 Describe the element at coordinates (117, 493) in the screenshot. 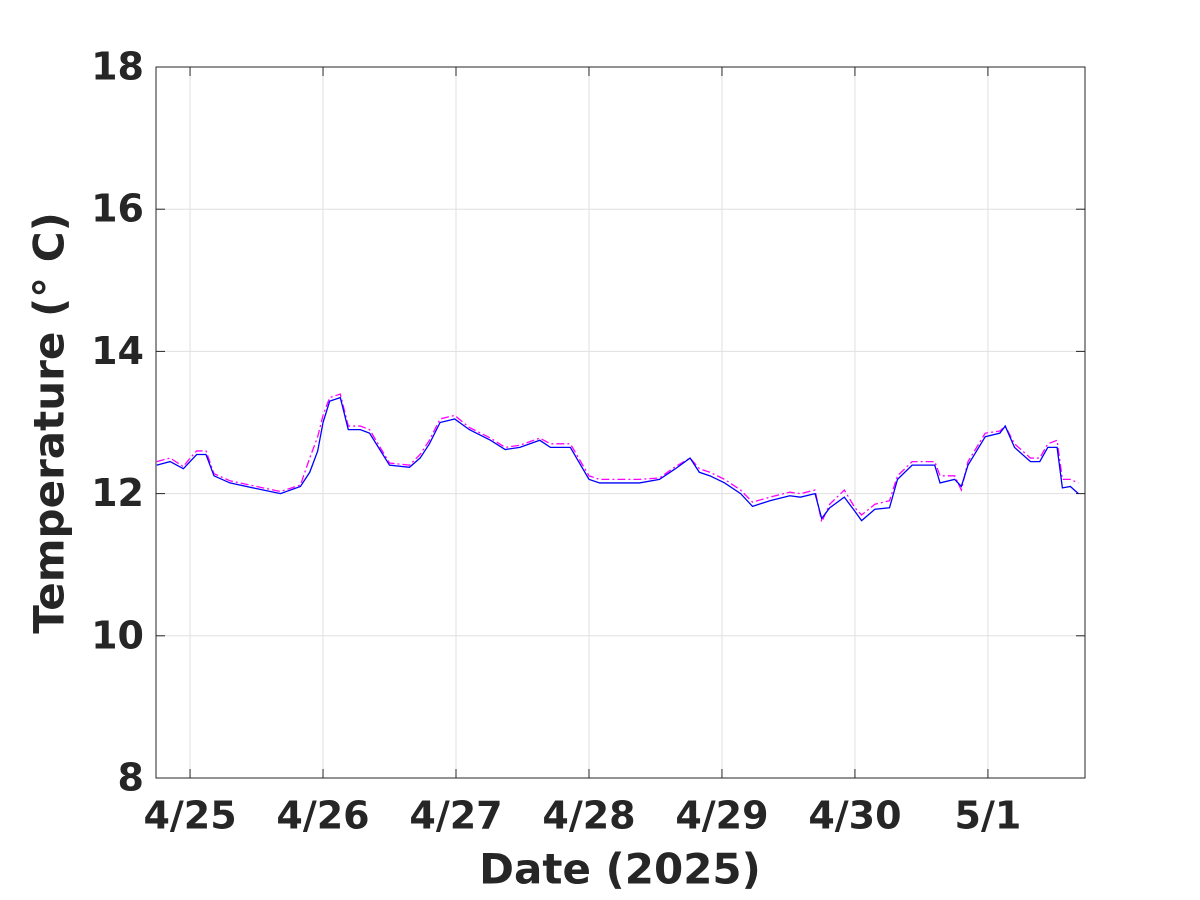

I see `y-tick-label: 12` at that location.